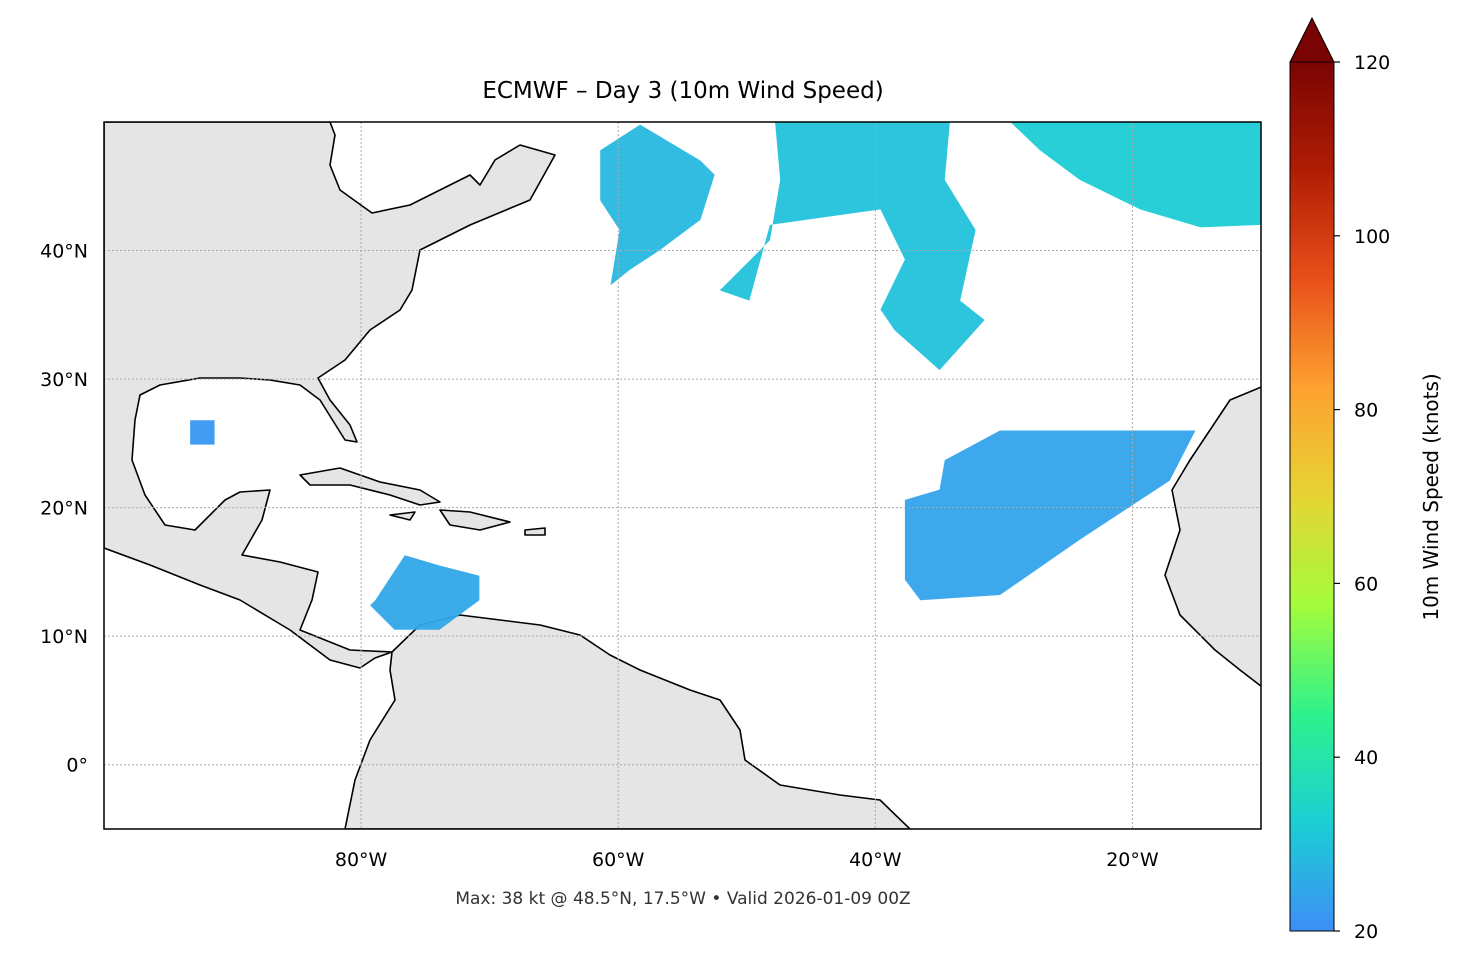 The width and height of the screenshot is (1466, 973). I want to click on puerto-rico, so click(535, 531).